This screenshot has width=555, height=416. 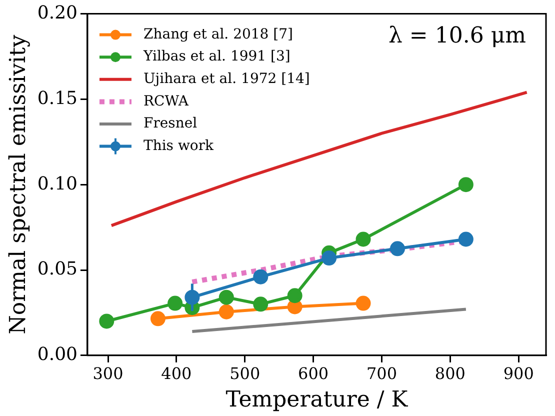 I want to click on annotation: λ = 10.6 μm, so click(x=457, y=36).